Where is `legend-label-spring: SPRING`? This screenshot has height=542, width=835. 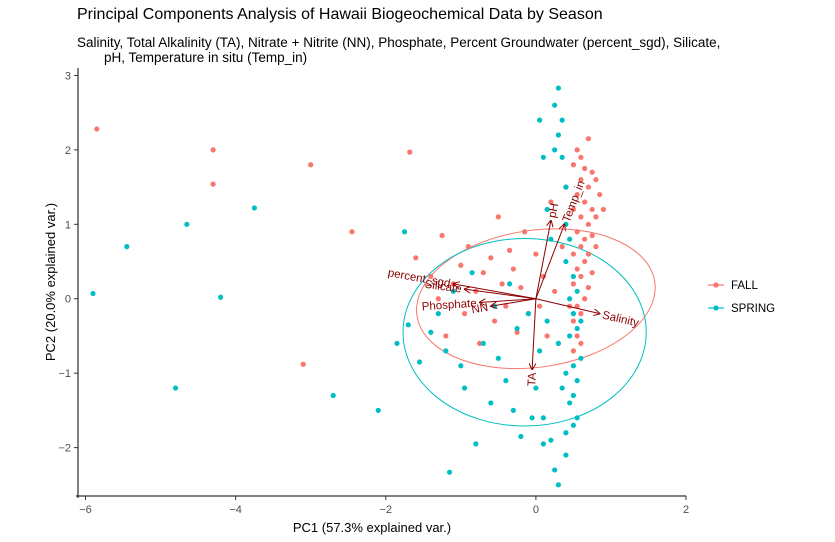 legend-label-spring: SPRING is located at coordinates (753, 309).